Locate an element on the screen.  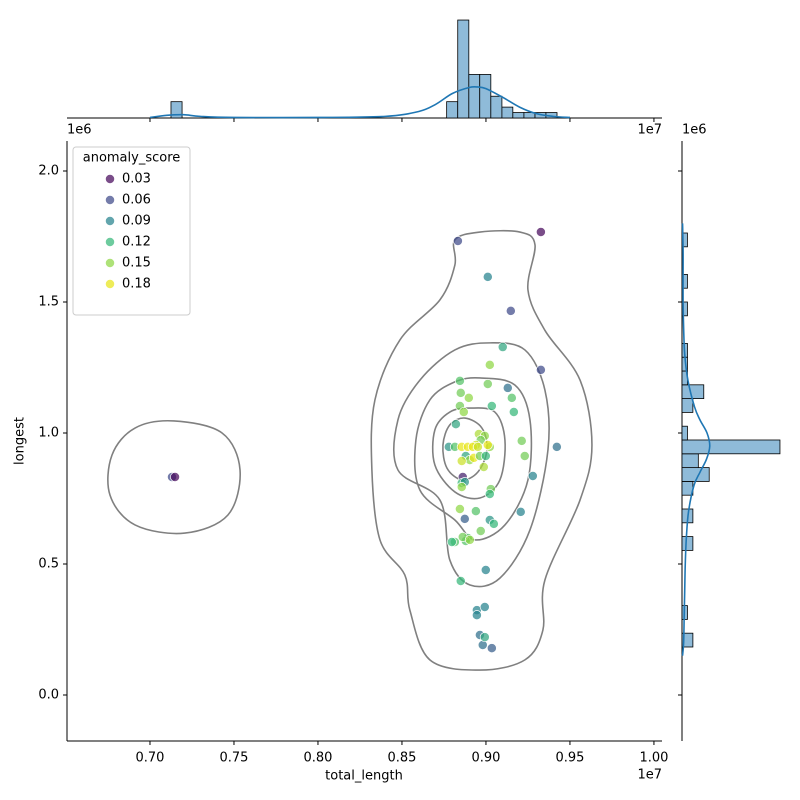
legend-box is located at coordinates (131, 231).